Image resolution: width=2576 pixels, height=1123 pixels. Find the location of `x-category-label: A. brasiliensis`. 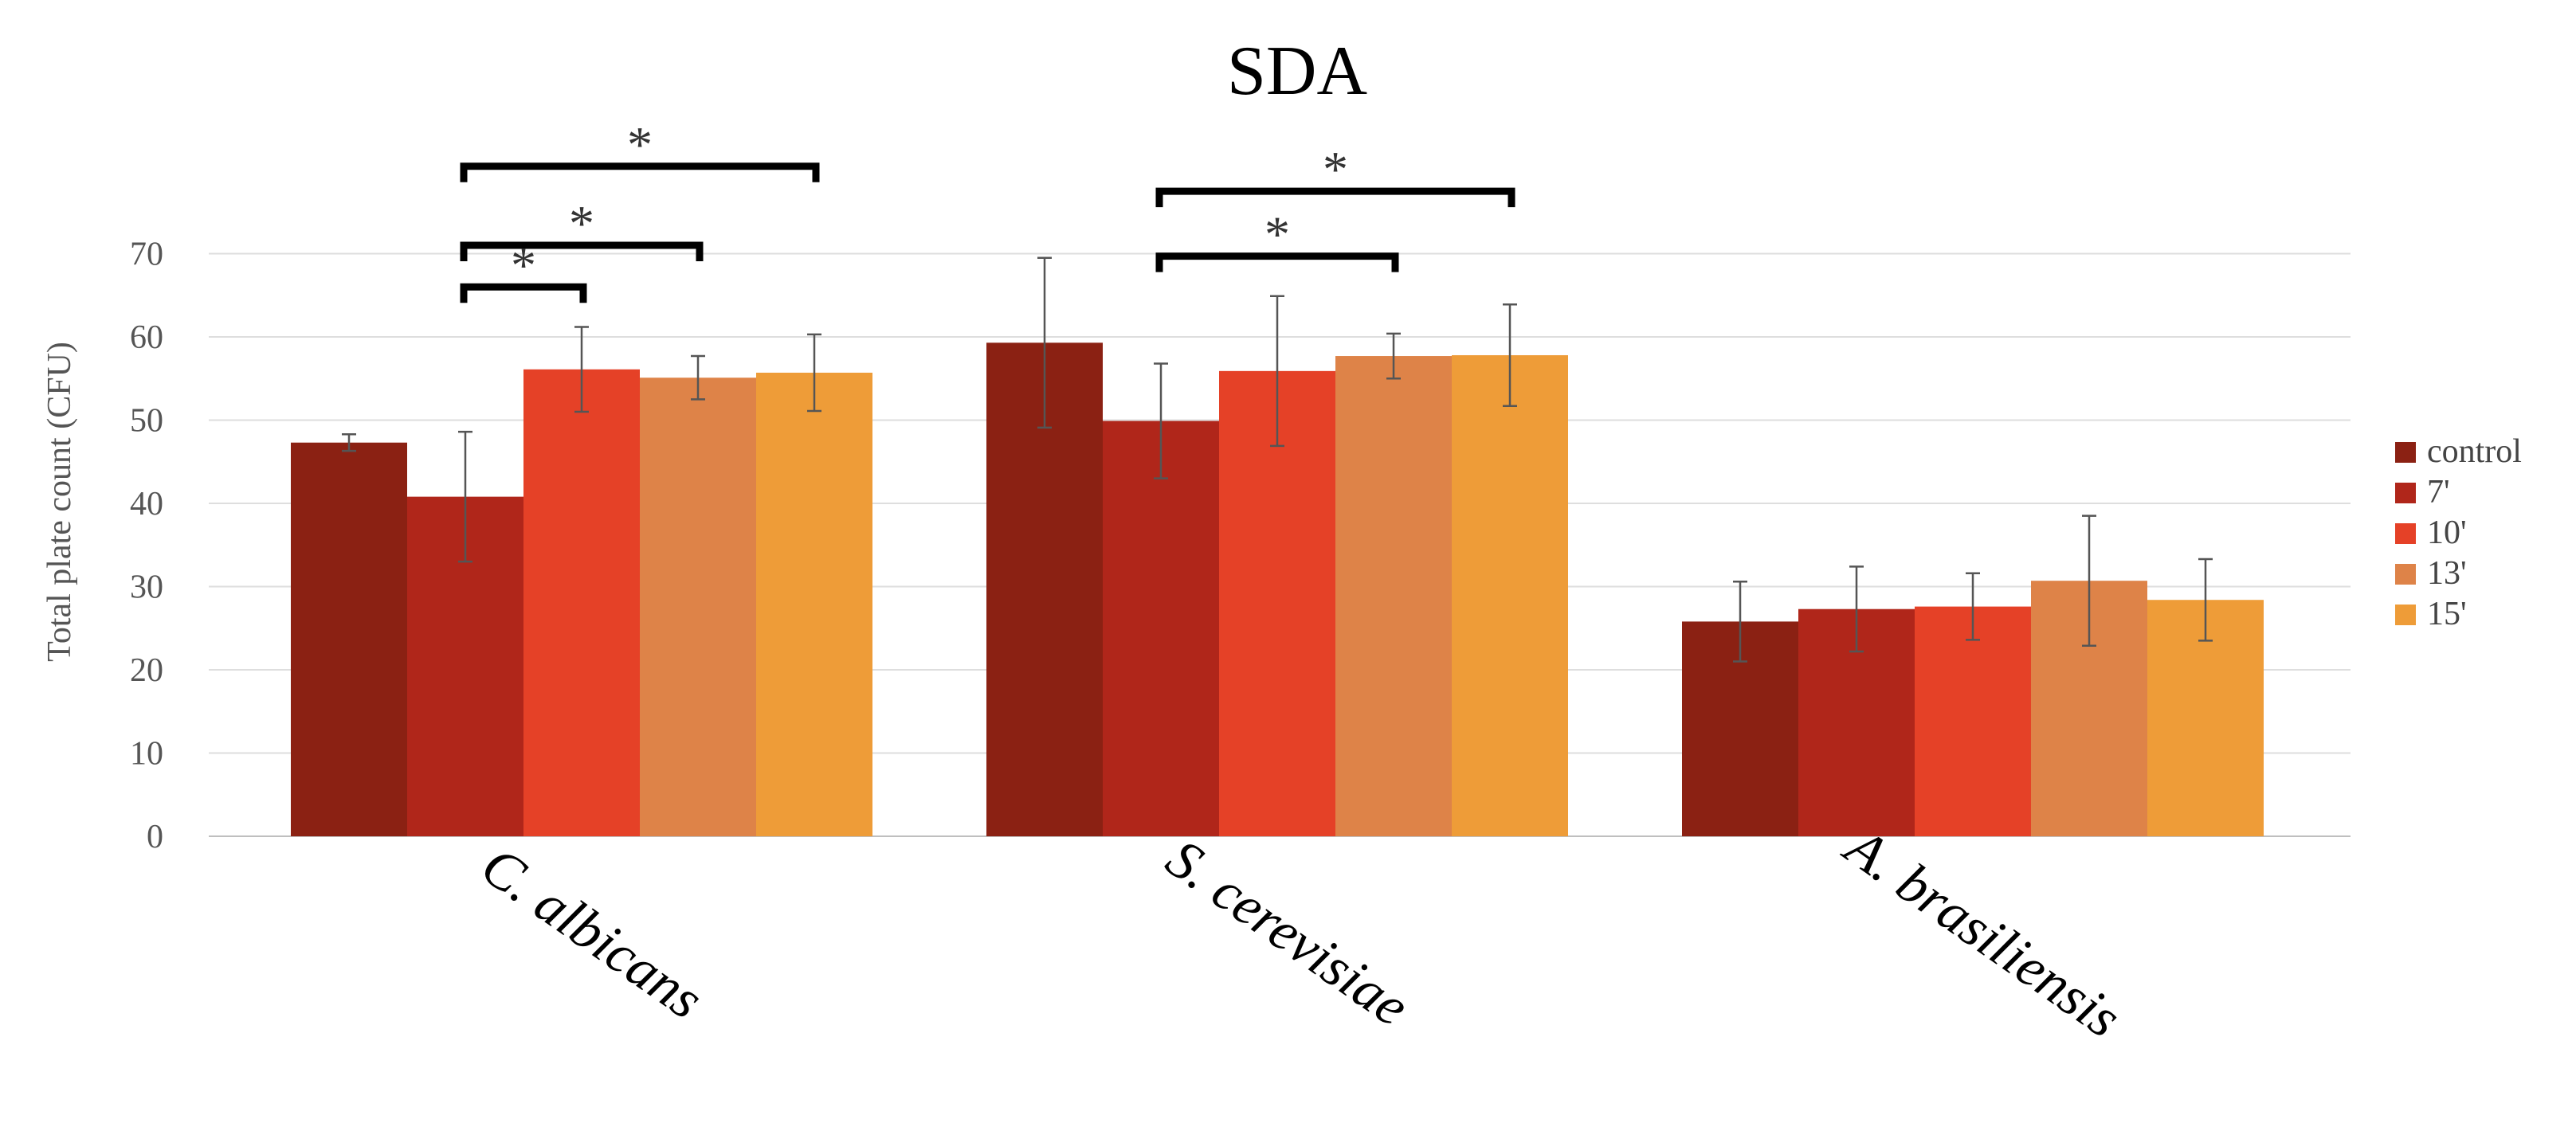

x-category-label: A. brasiliensis is located at coordinates (1981, 932).